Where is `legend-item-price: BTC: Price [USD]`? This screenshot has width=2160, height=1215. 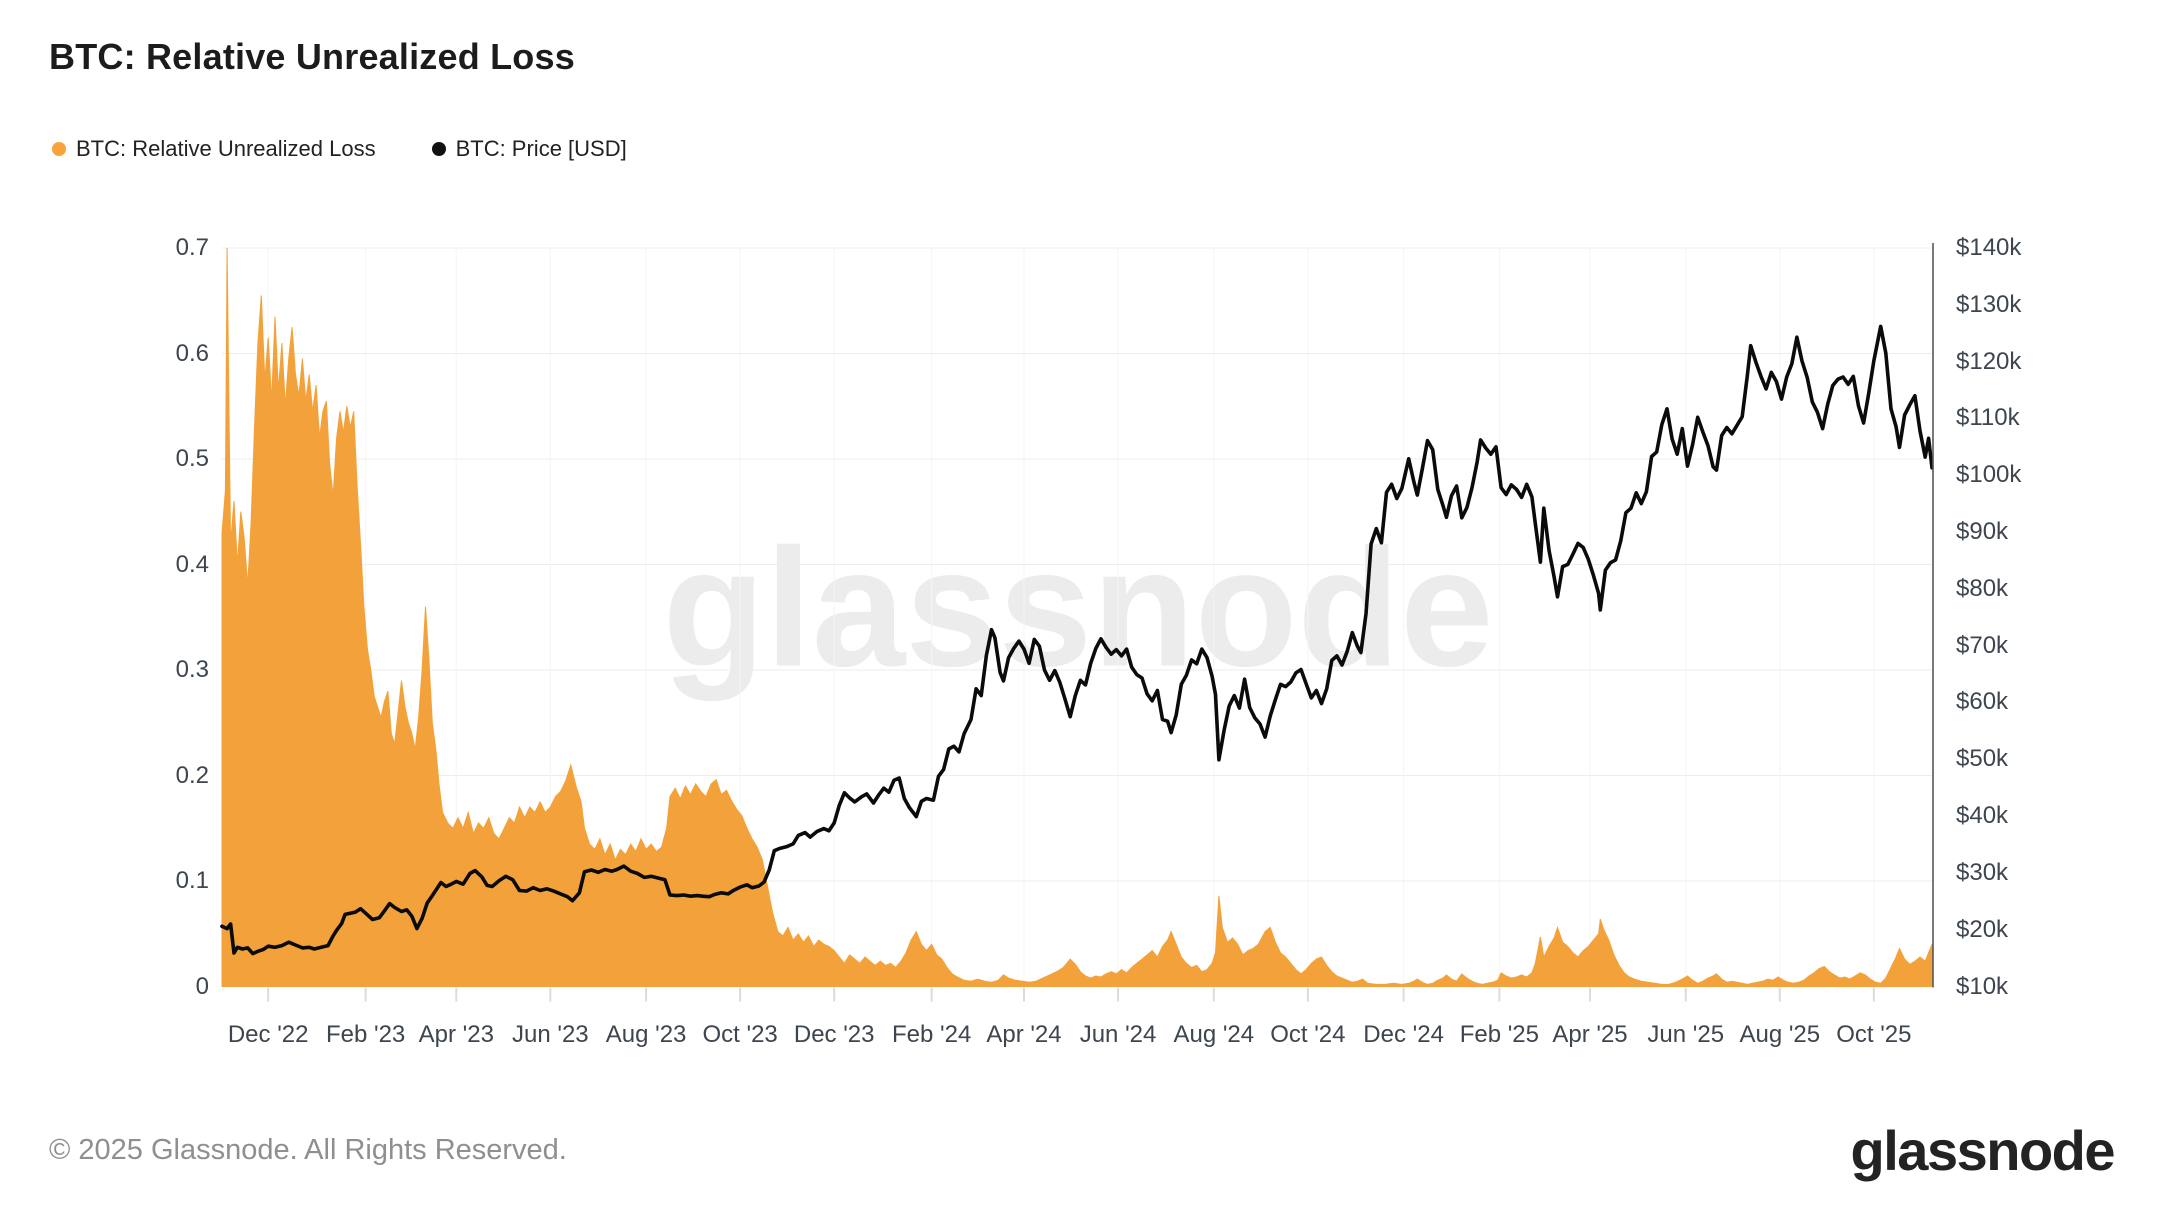
legend-item-price: BTC: Price [USD] is located at coordinates (529, 149).